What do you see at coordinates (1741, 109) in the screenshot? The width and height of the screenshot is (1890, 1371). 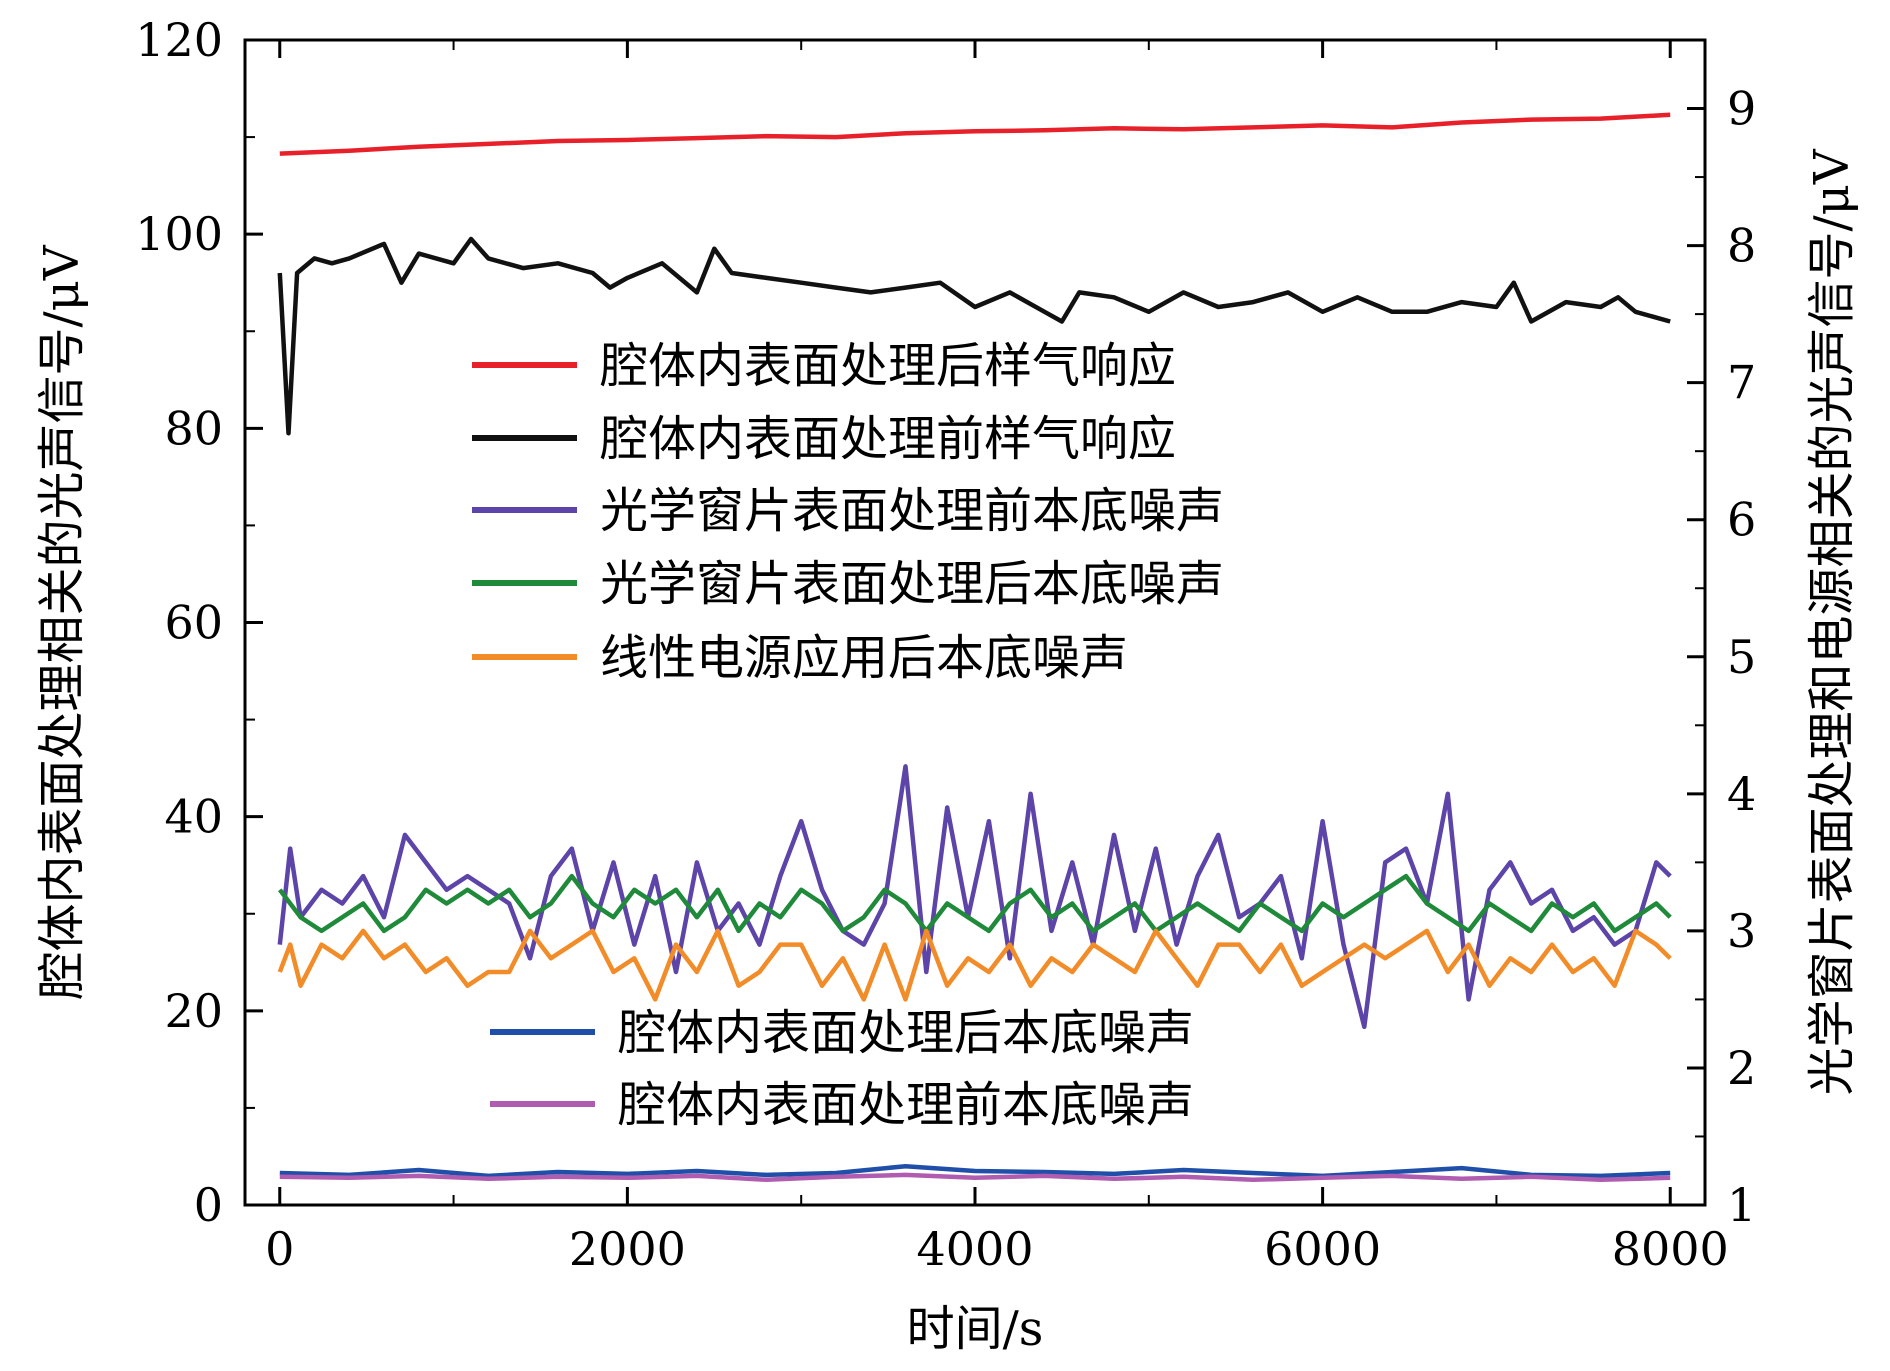 I see `y-right-tick-label: 9` at bounding box center [1741, 109].